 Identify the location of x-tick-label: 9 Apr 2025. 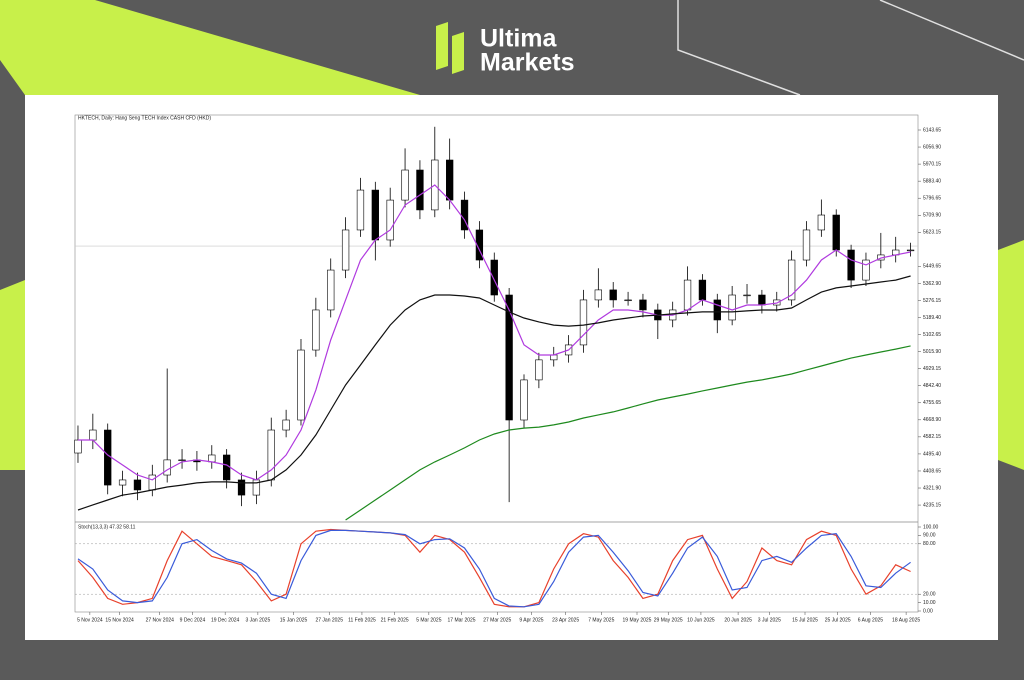
(531, 620).